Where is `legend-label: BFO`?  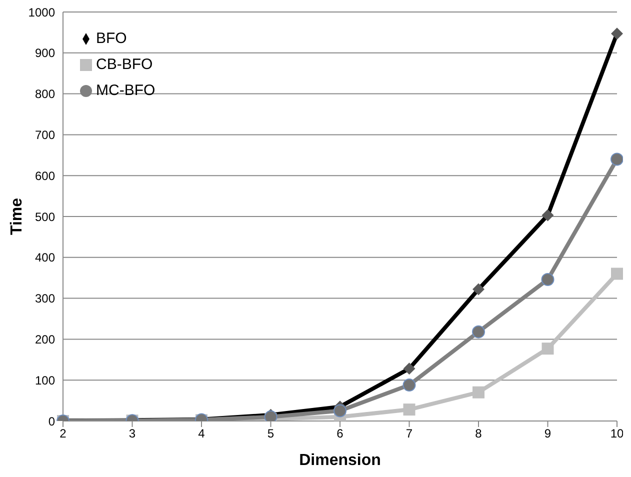 legend-label: BFO is located at coordinates (111, 38).